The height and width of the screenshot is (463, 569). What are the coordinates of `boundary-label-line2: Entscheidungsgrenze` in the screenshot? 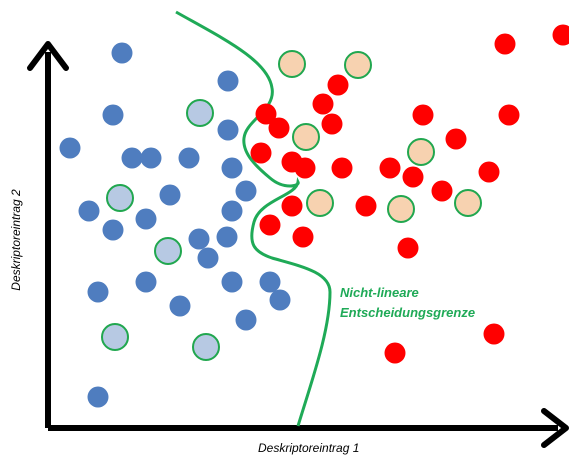 It's located at (407, 313).